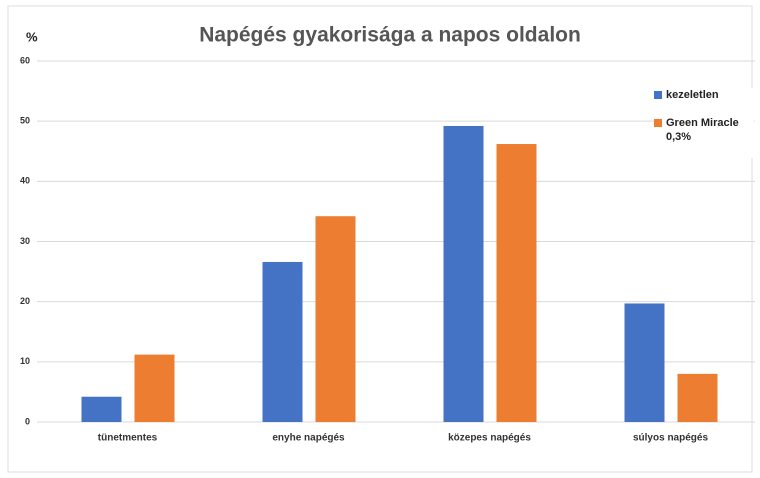 This screenshot has height=478, width=760. What do you see at coordinates (32, 36) in the screenshot?
I see `y-axis-label: %` at bounding box center [32, 36].